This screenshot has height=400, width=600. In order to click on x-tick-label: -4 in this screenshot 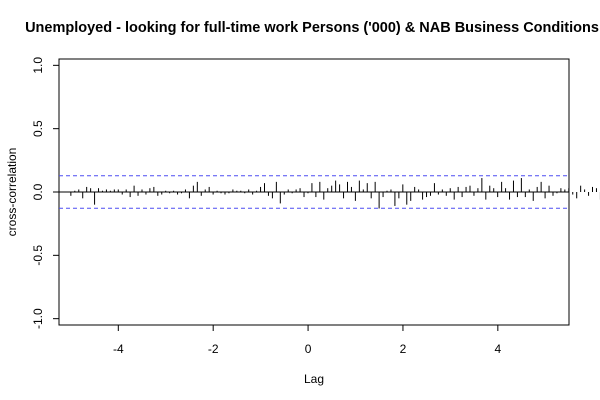, I will do `click(118, 349)`.